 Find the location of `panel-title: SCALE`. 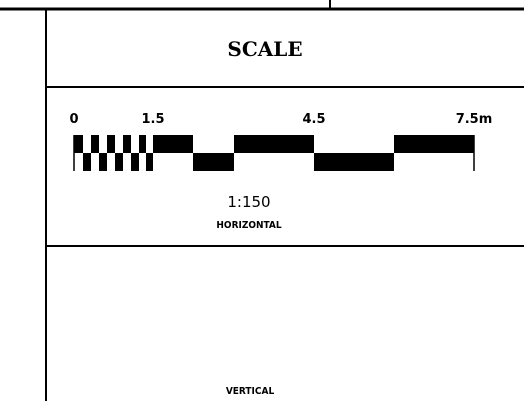

panel-title: SCALE is located at coordinates (264, 49).